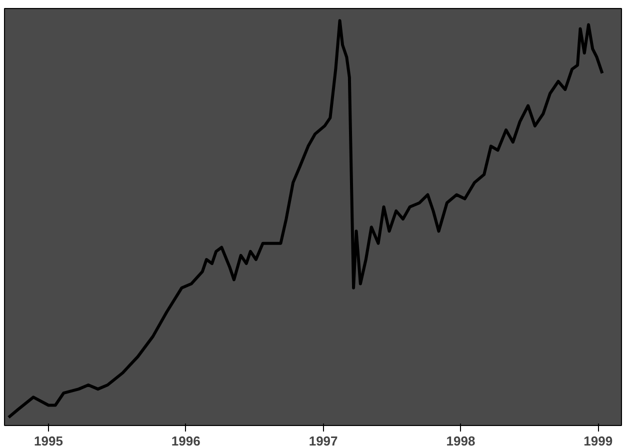  I want to click on x-tick-label: 1995, so click(48, 441).